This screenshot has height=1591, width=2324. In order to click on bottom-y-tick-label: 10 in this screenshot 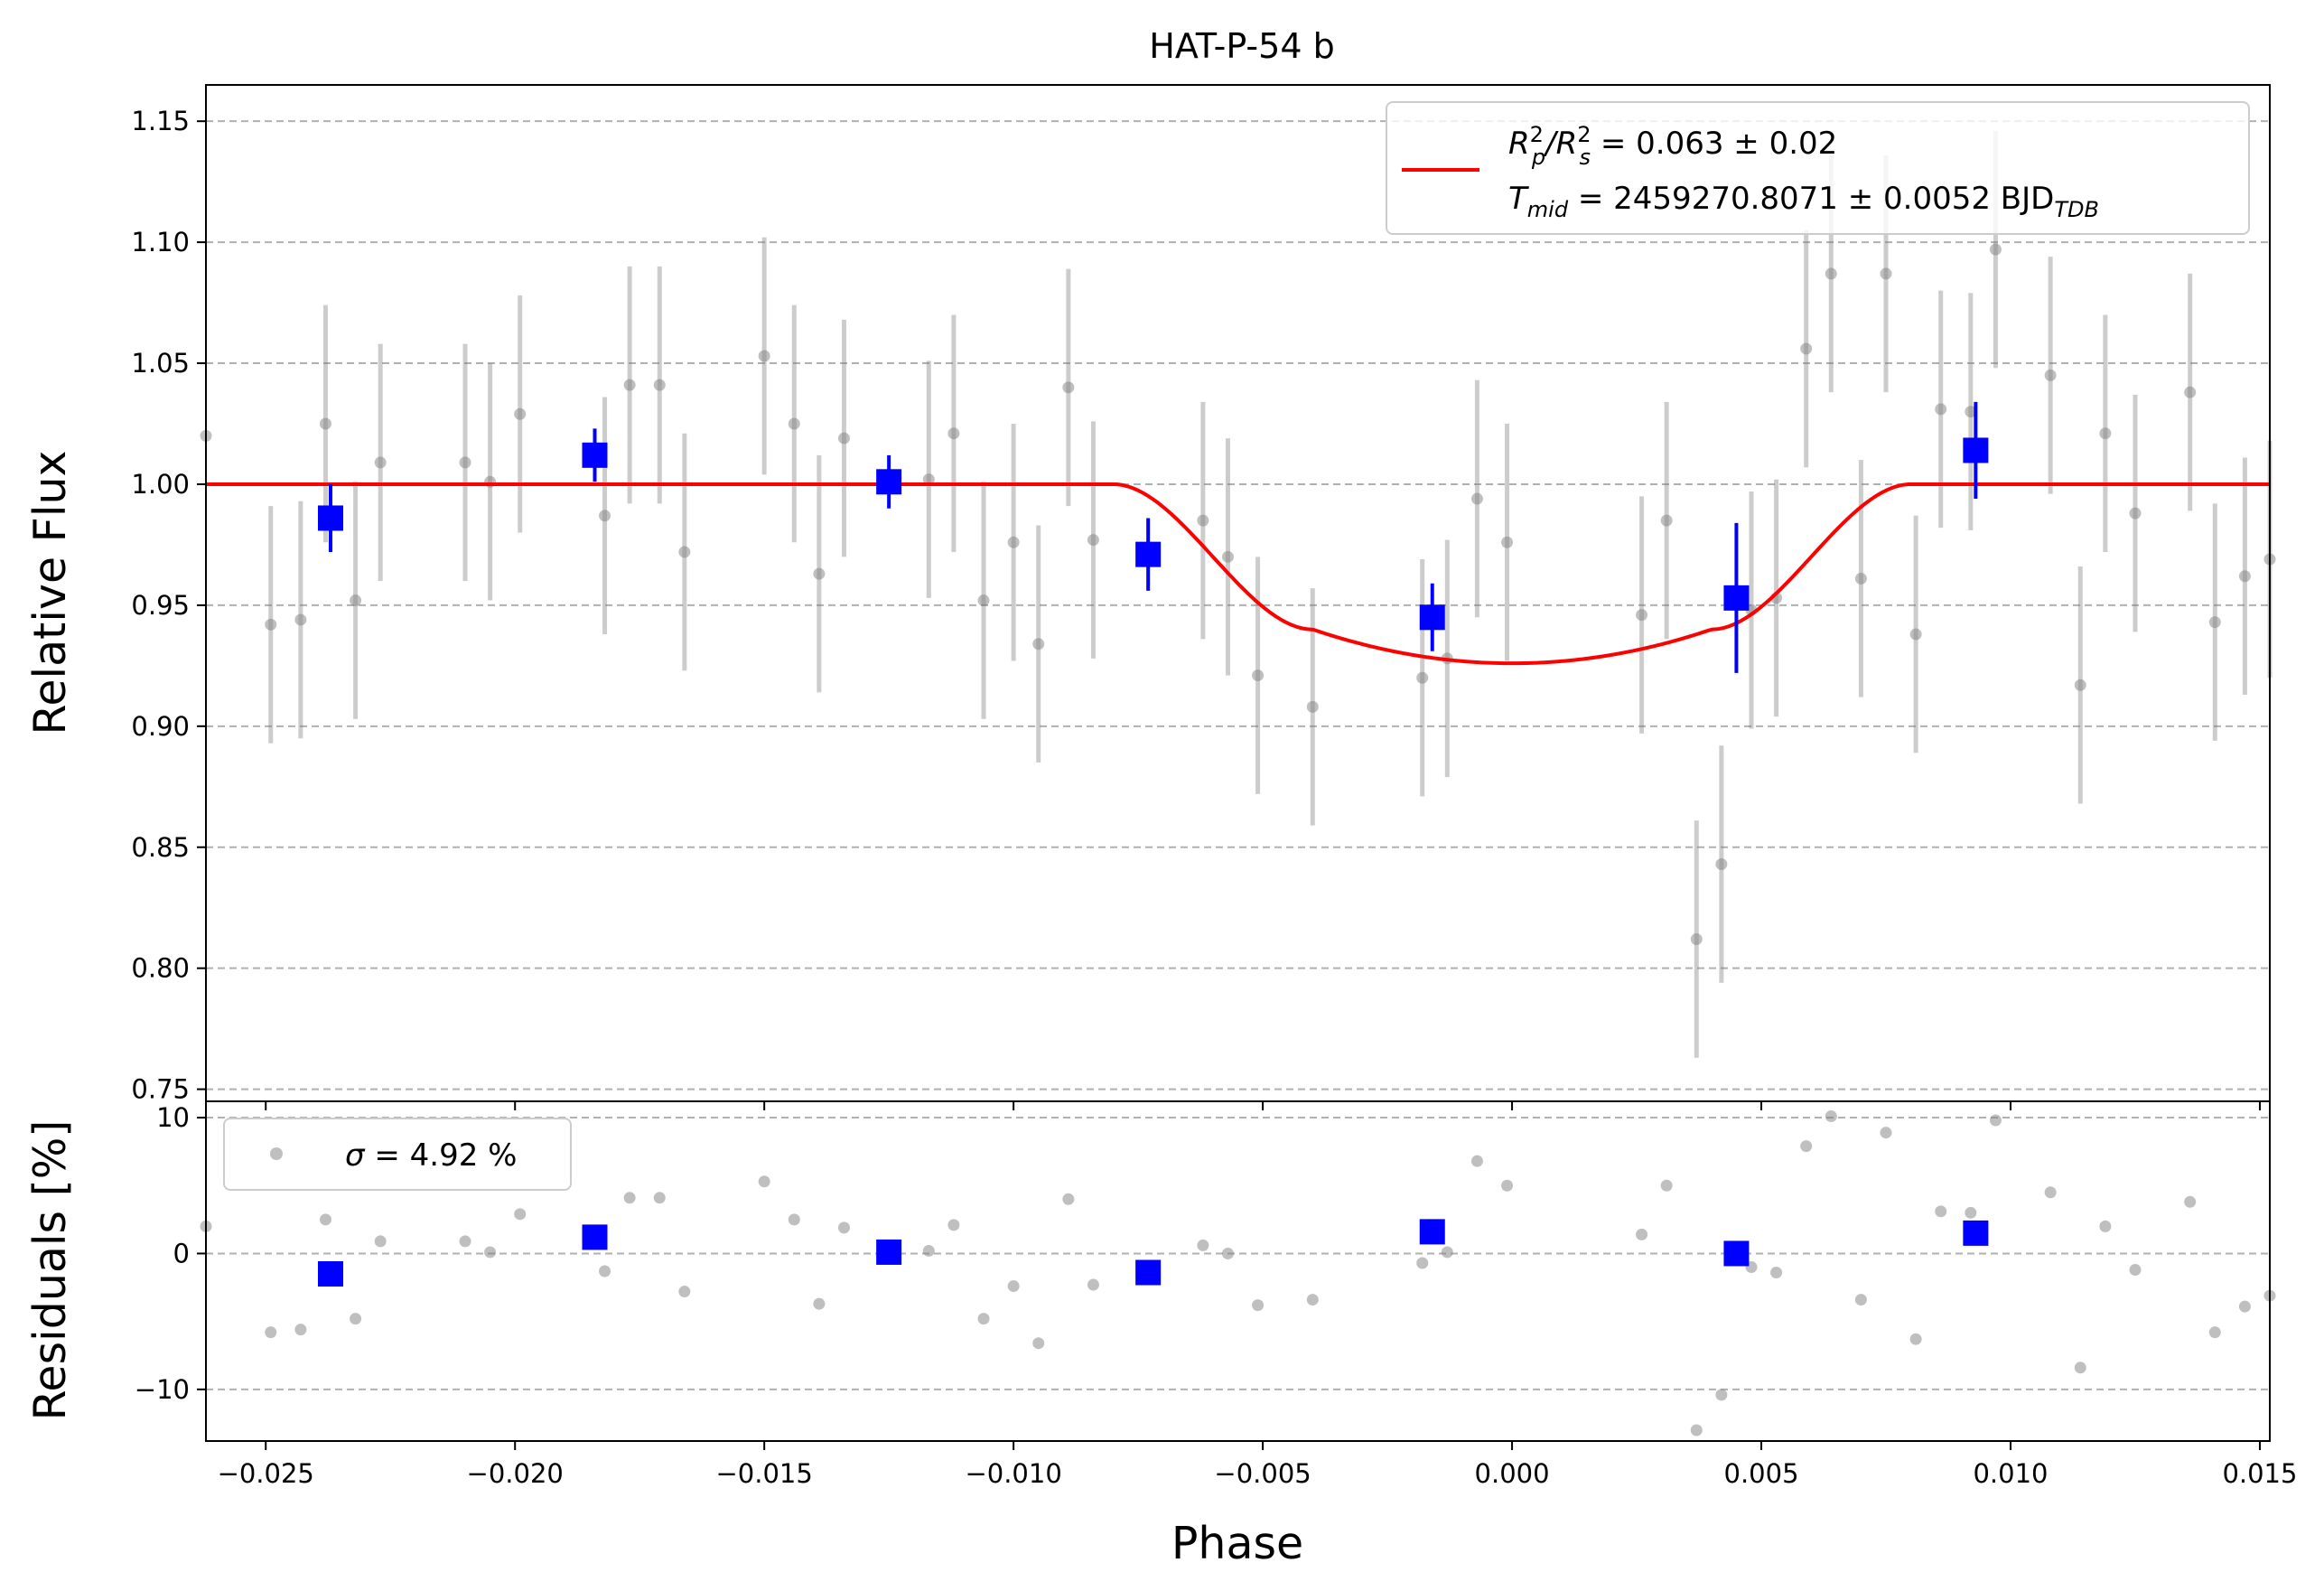, I will do `click(173, 1117)`.